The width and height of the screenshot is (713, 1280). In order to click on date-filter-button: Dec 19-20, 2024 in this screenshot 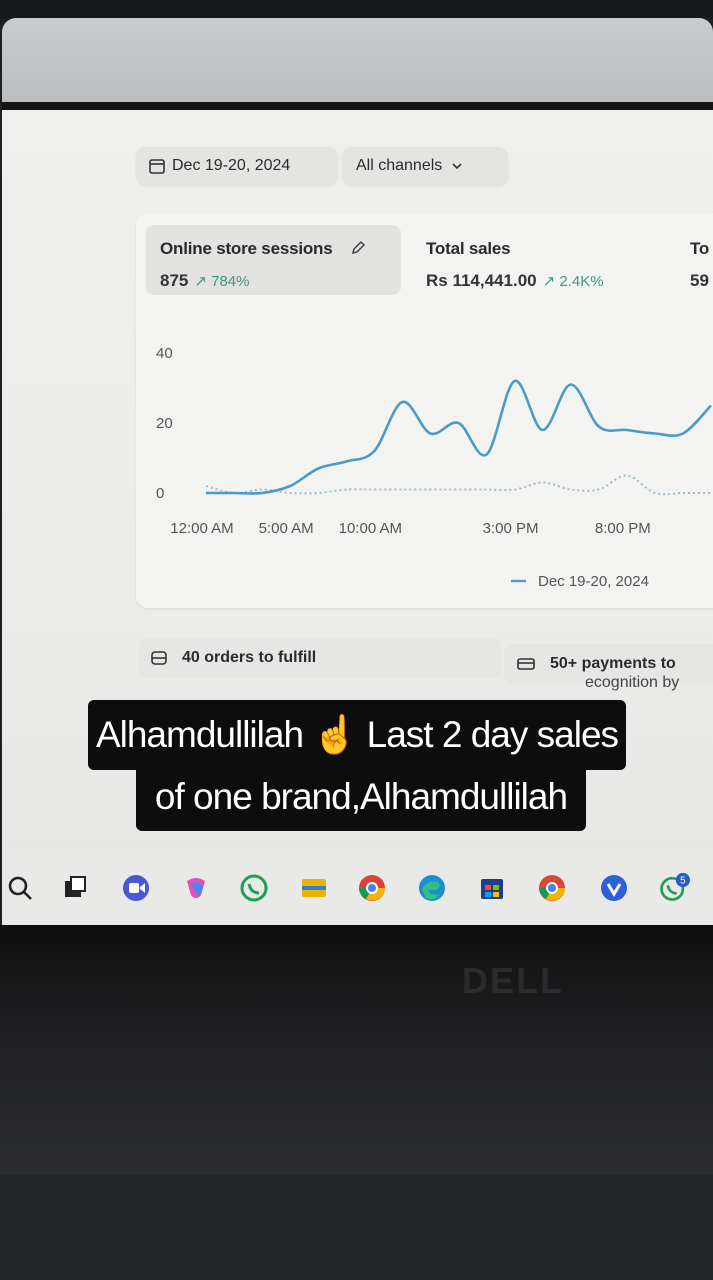, I will do `click(237, 166)`.